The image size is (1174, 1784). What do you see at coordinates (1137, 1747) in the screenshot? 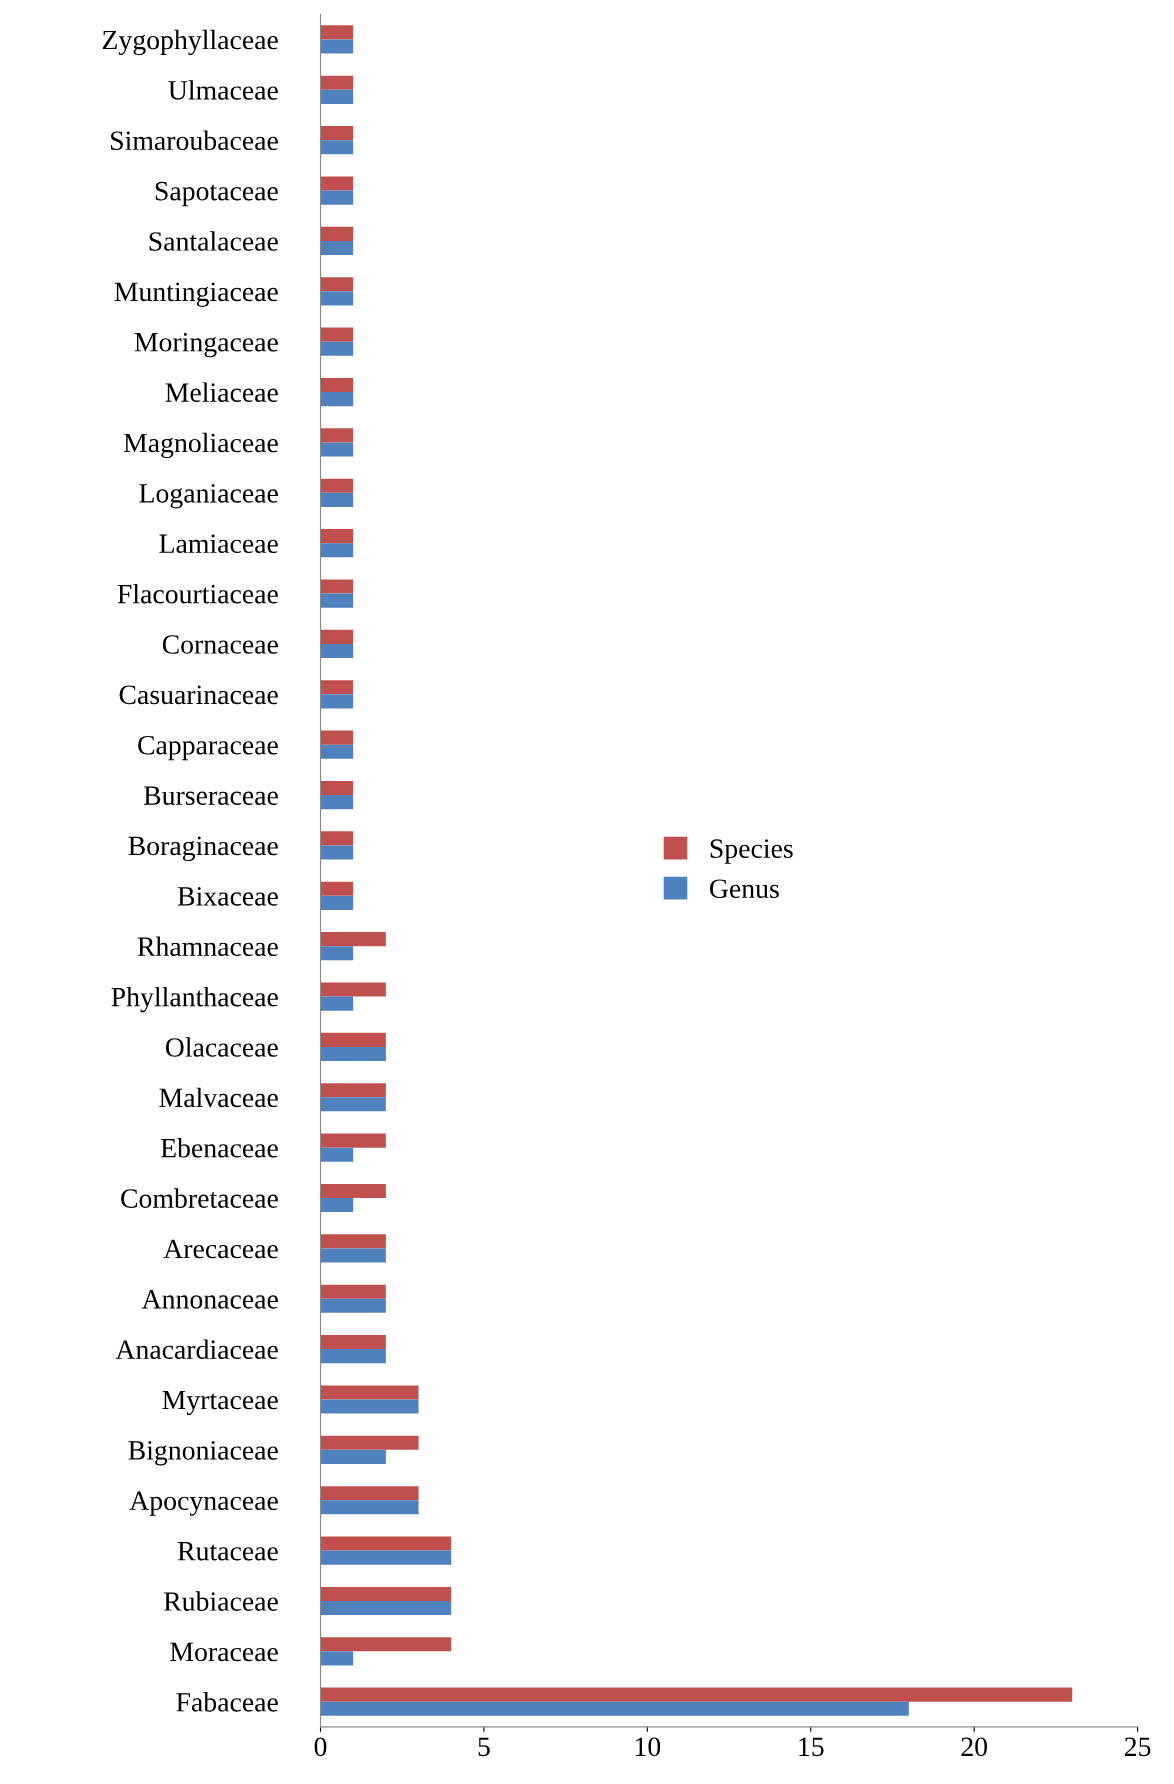
I see `x-tick-label: 25` at bounding box center [1137, 1747].